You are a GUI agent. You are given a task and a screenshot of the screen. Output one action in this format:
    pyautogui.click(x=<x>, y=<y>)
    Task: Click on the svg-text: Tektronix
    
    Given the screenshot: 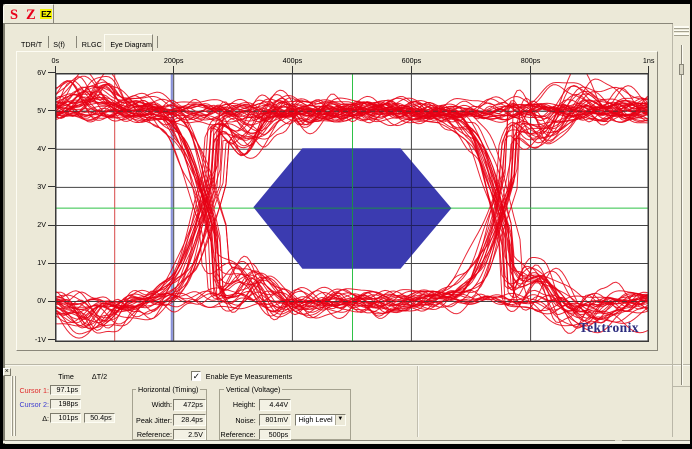 What is the action you would take?
    pyautogui.click(x=609, y=327)
    